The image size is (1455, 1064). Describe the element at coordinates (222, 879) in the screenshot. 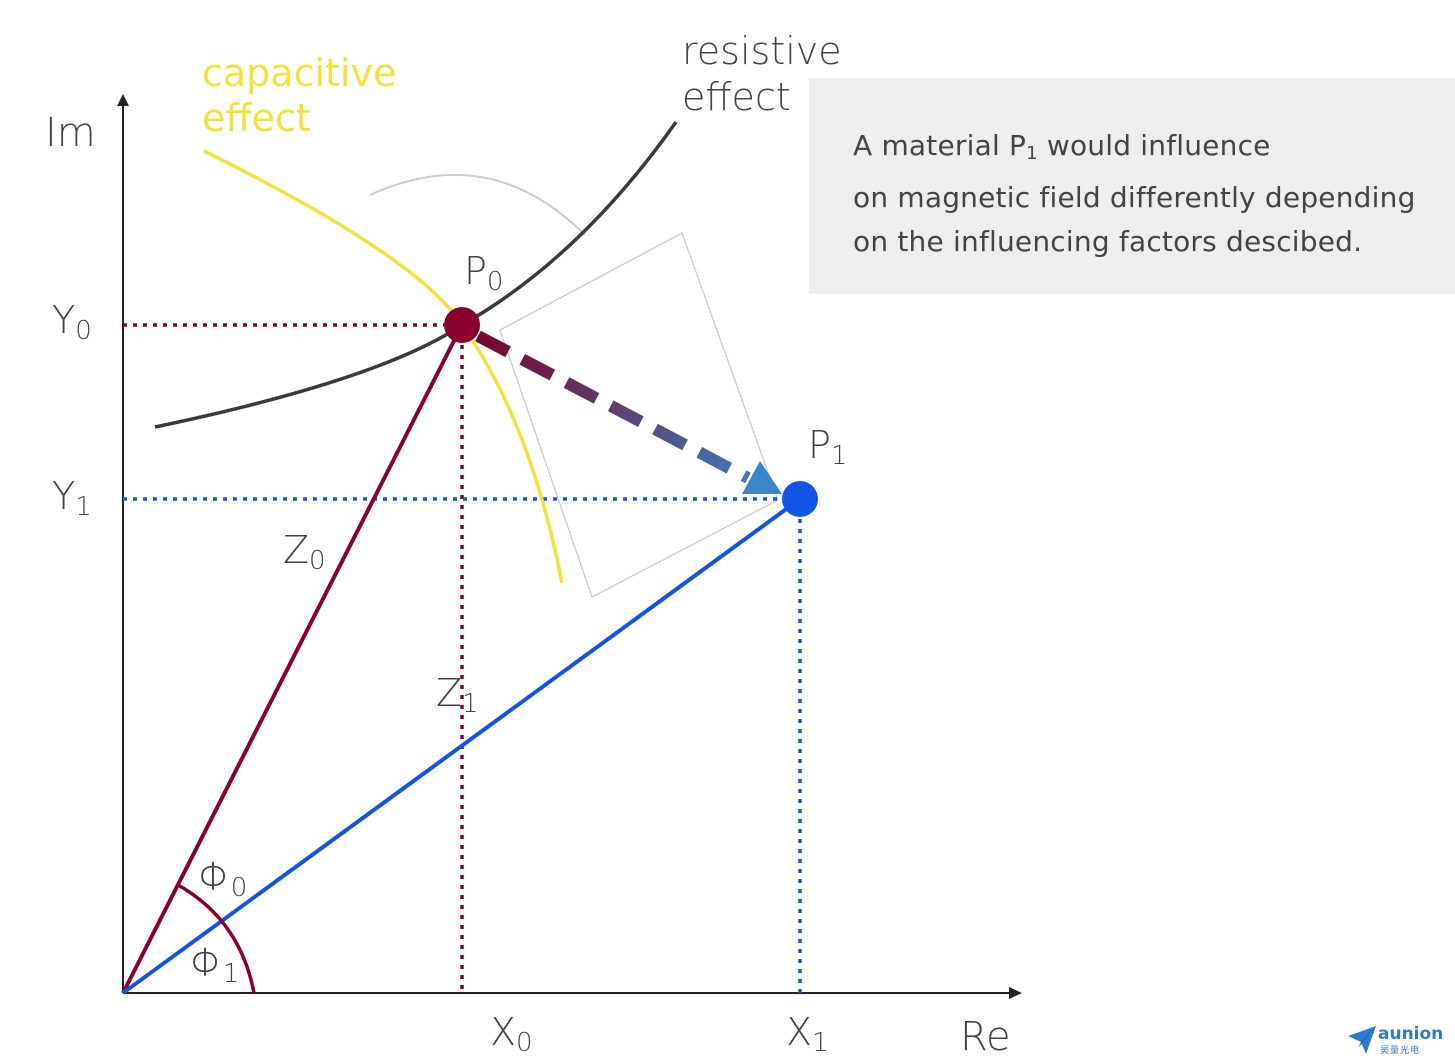

I see `phi0-label: Φ0` at that location.